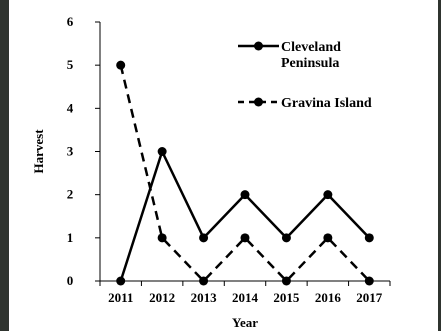  I want to click on y-tick-labels: 0 1 2 3 4 5 6, so click(70, 151).